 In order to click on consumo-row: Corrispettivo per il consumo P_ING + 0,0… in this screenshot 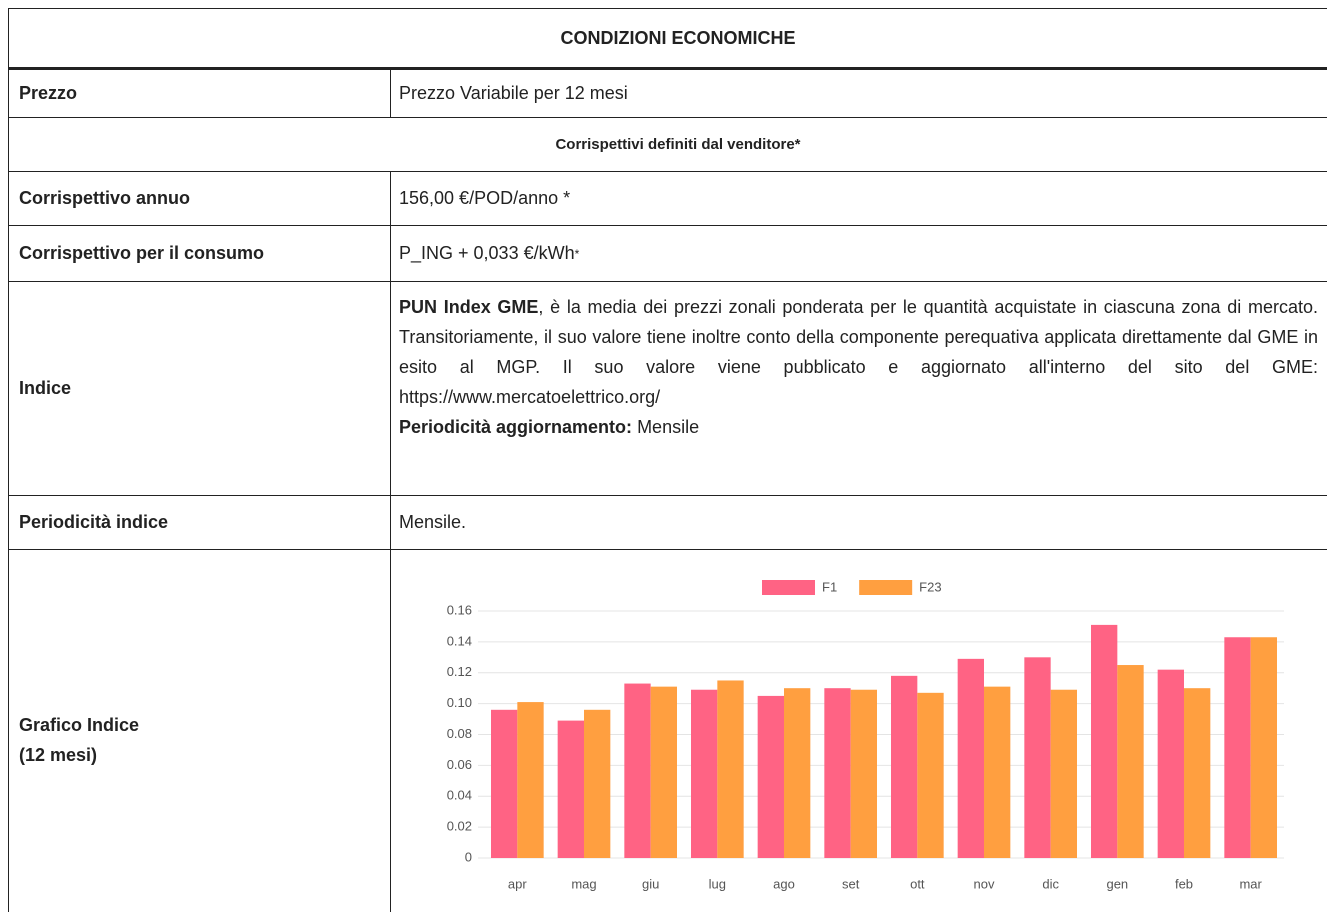, I will do `click(667, 254)`.